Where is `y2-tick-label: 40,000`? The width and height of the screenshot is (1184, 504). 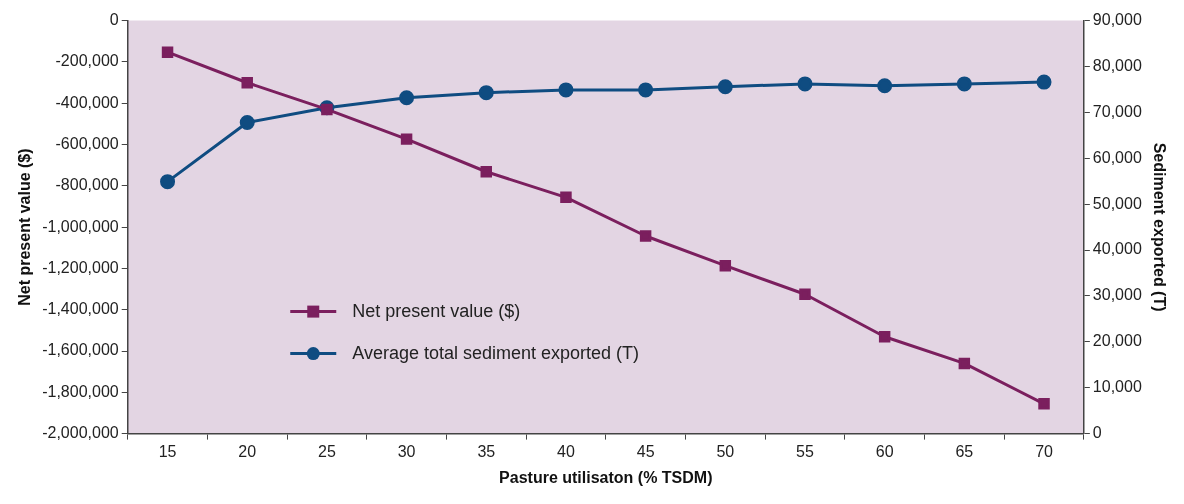 y2-tick-label: 40,000 is located at coordinates (1117, 249).